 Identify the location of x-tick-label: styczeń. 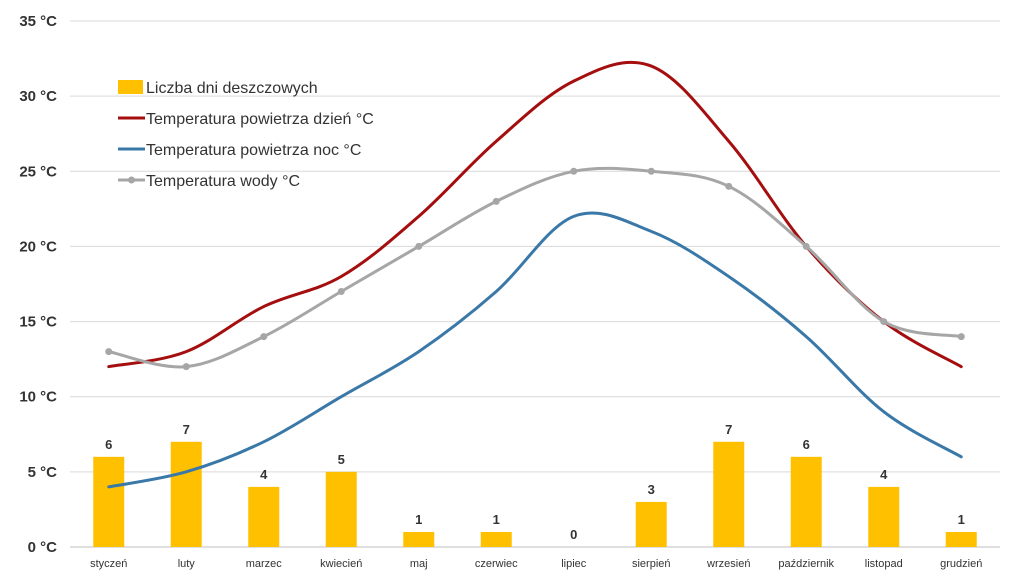
(108, 564).